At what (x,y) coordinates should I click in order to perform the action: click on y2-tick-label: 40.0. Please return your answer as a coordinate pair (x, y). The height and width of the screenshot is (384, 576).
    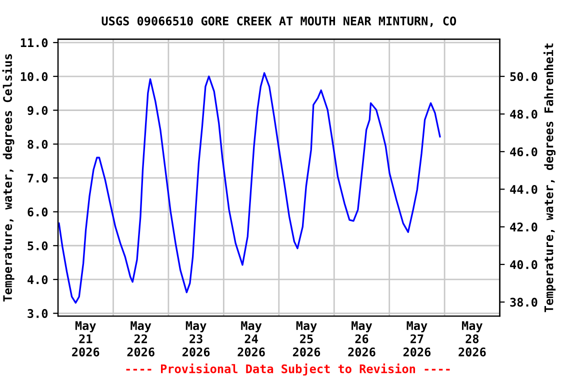
    Looking at the image, I should click on (524, 265).